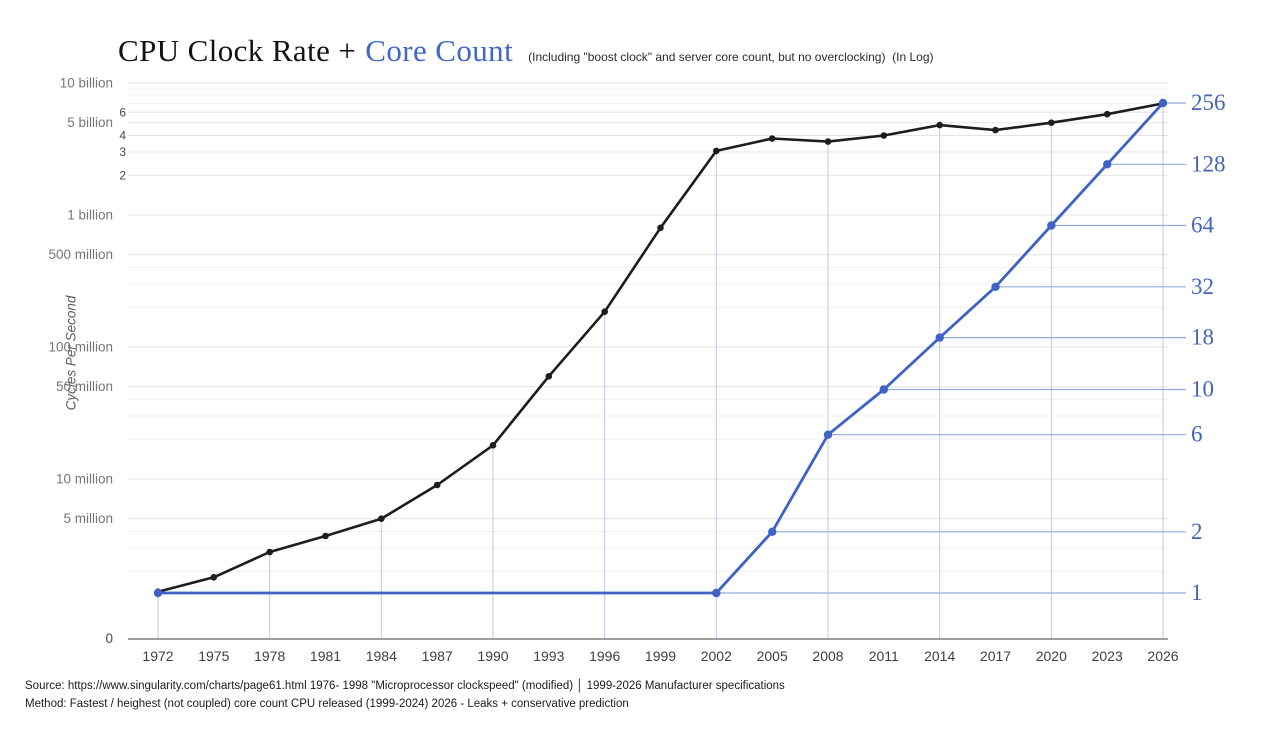  What do you see at coordinates (269, 656) in the screenshot?
I see `x-tick-label-1978: 1978` at bounding box center [269, 656].